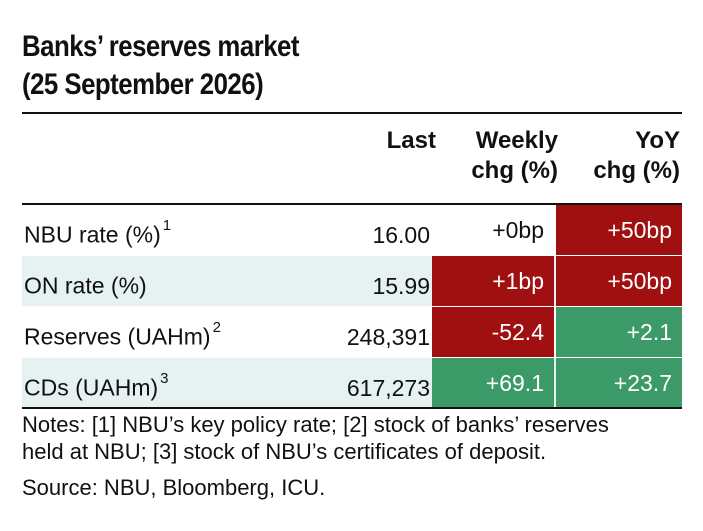  What do you see at coordinates (514, 170) in the screenshot?
I see `header-weekly-line-2: chg (%)` at bounding box center [514, 170].